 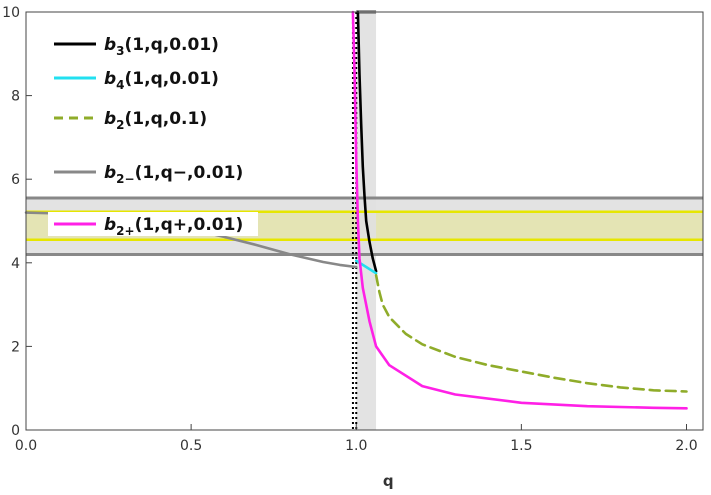 What do you see at coordinates (15, 431) in the screenshot?
I see `y-tick-label-0: 0` at bounding box center [15, 431].